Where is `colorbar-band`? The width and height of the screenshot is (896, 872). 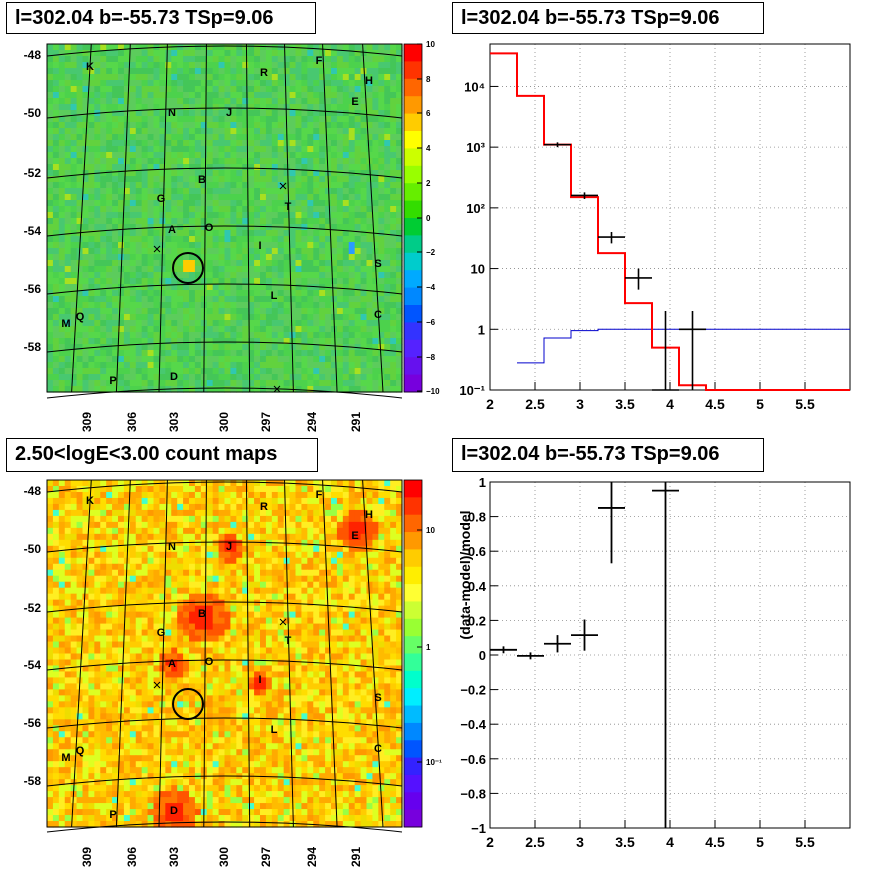
colorbar-band is located at coordinates (413, 244).